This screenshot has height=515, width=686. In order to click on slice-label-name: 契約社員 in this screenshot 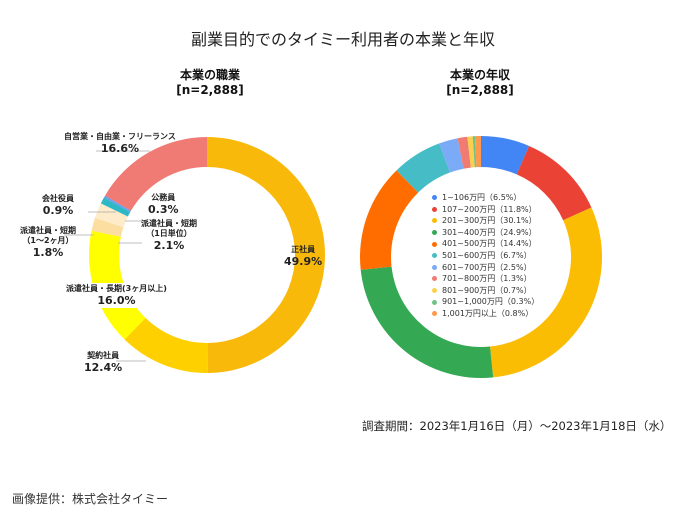, I will do `click(103, 355)`.